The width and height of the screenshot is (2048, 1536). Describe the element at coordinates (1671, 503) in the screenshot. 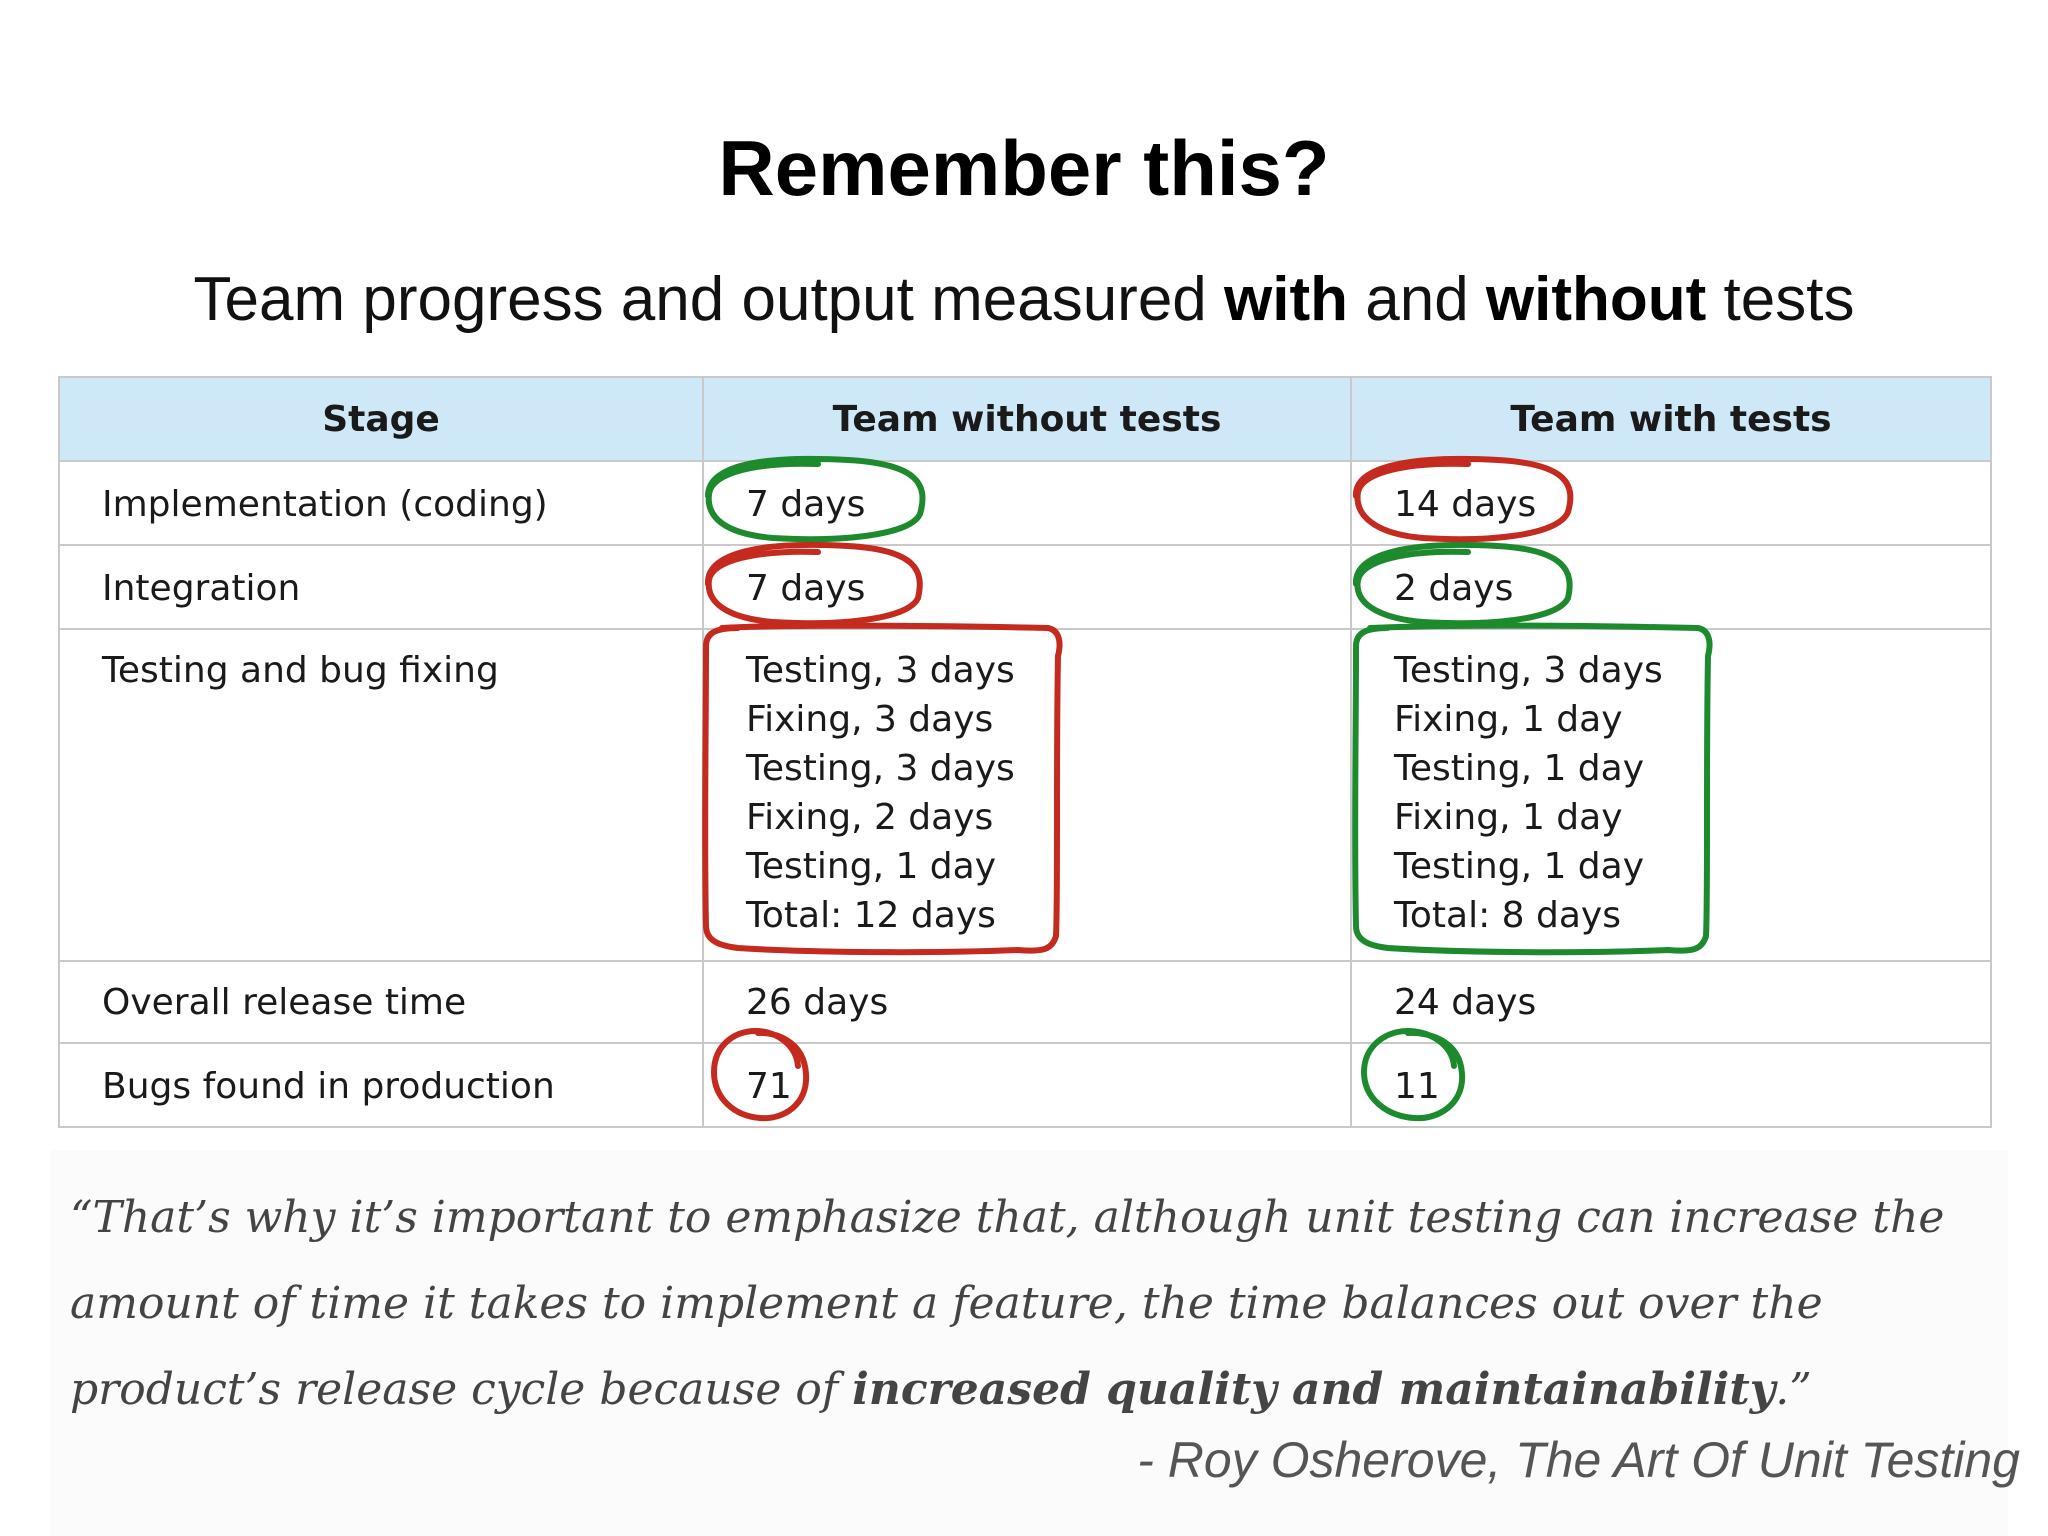

I see `with-tests-cell: 14 days` at that location.